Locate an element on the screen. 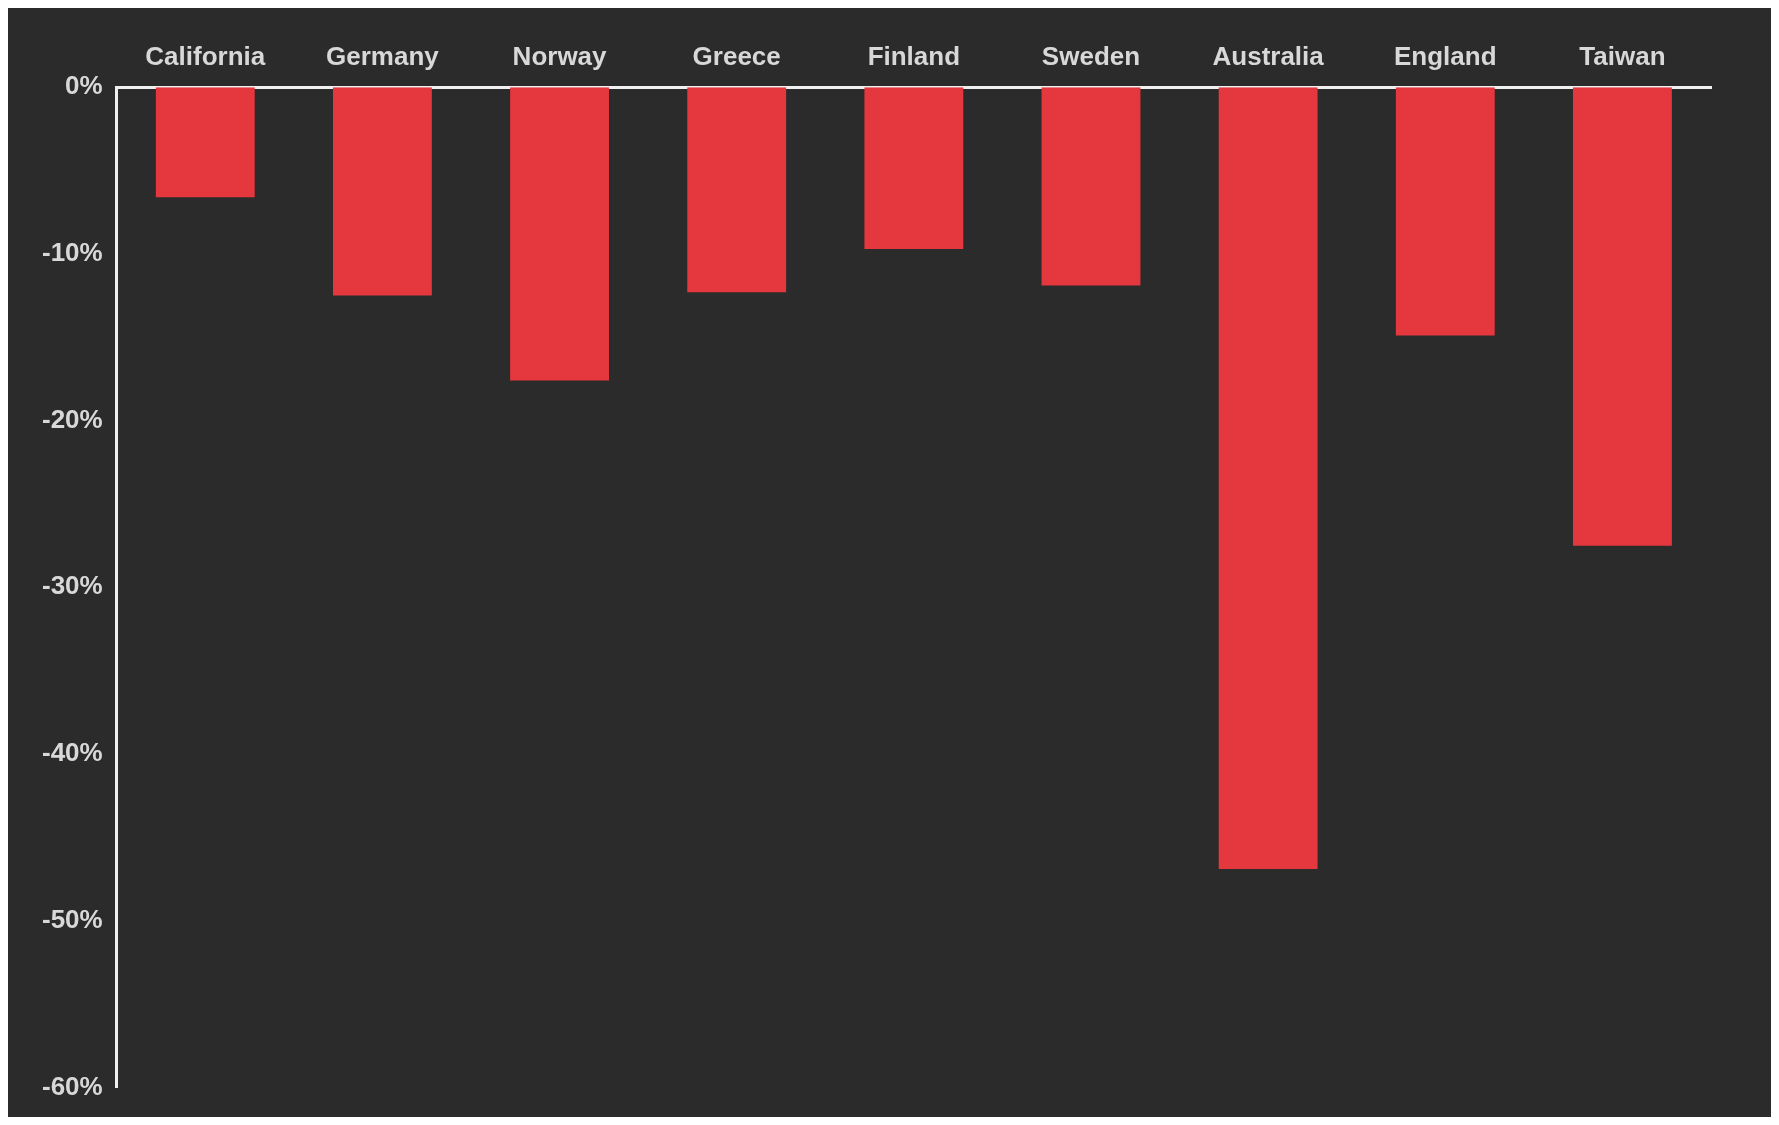 Image resolution: width=1779 pixels, height=1125 pixels. x-tick-label: Finland is located at coordinates (914, 55).